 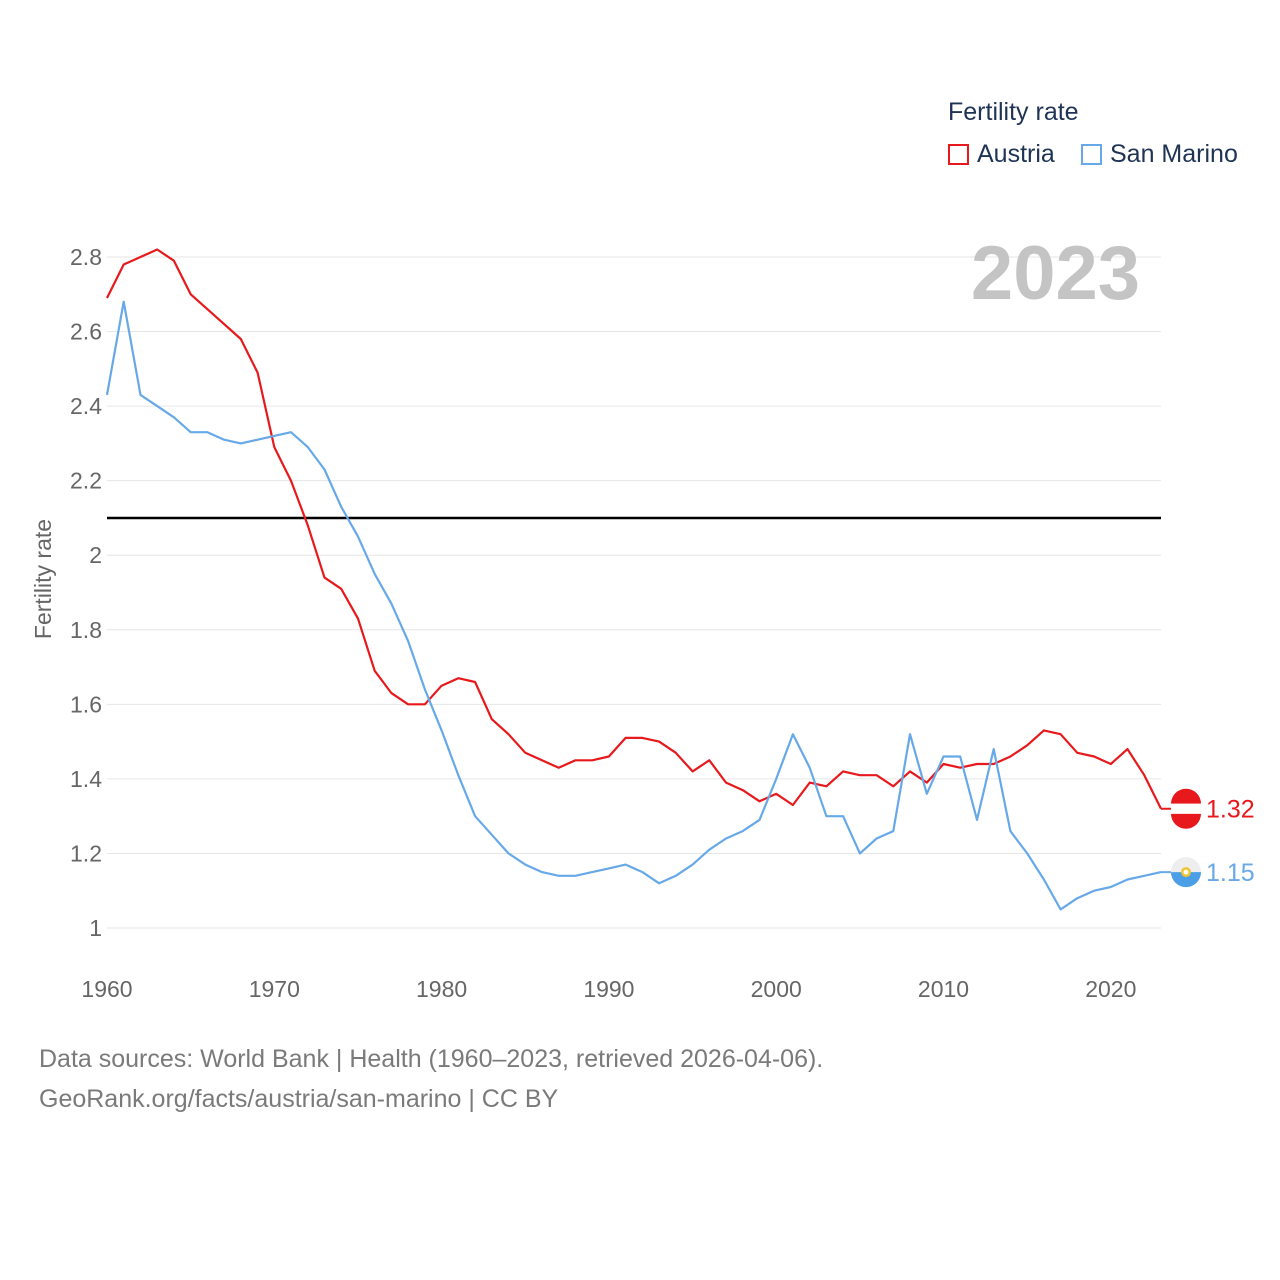 What do you see at coordinates (43, 579) in the screenshot?
I see `y-axis-title: Fertility rate` at bounding box center [43, 579].